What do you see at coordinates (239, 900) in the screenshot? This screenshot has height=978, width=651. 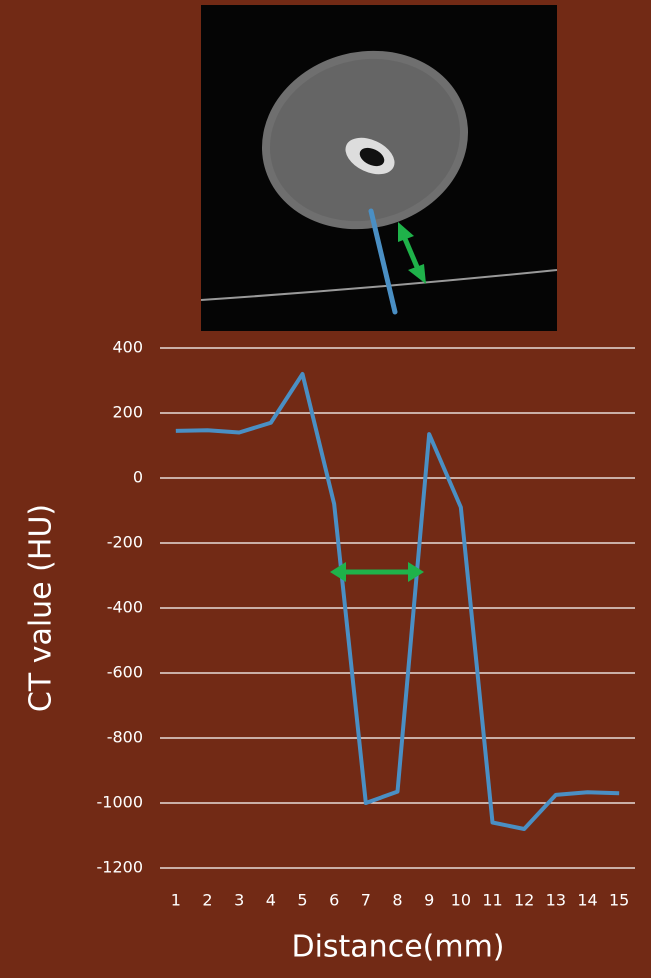 I see `x-tick-label: 3` at bounding box center [239, 900].